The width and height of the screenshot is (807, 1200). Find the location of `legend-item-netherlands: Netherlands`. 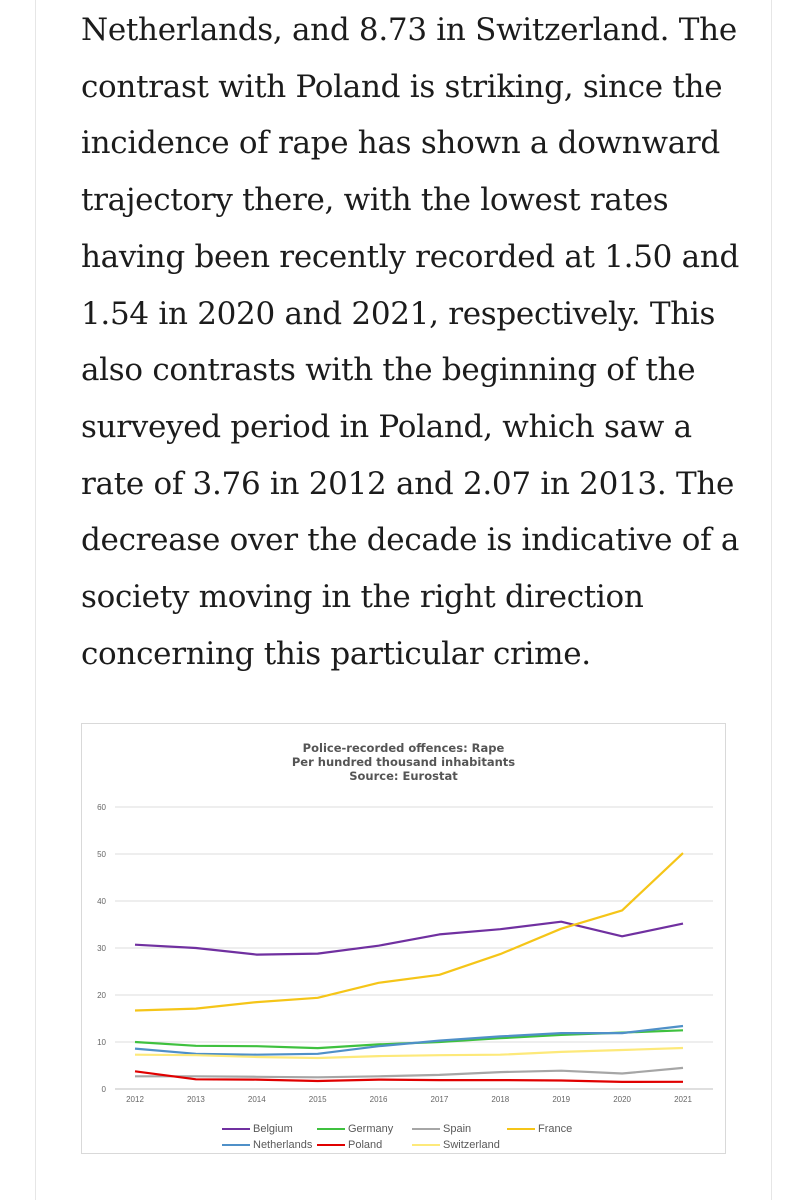

legend-item-netherlands: Netherlands is located at coordinates (269, 1145).